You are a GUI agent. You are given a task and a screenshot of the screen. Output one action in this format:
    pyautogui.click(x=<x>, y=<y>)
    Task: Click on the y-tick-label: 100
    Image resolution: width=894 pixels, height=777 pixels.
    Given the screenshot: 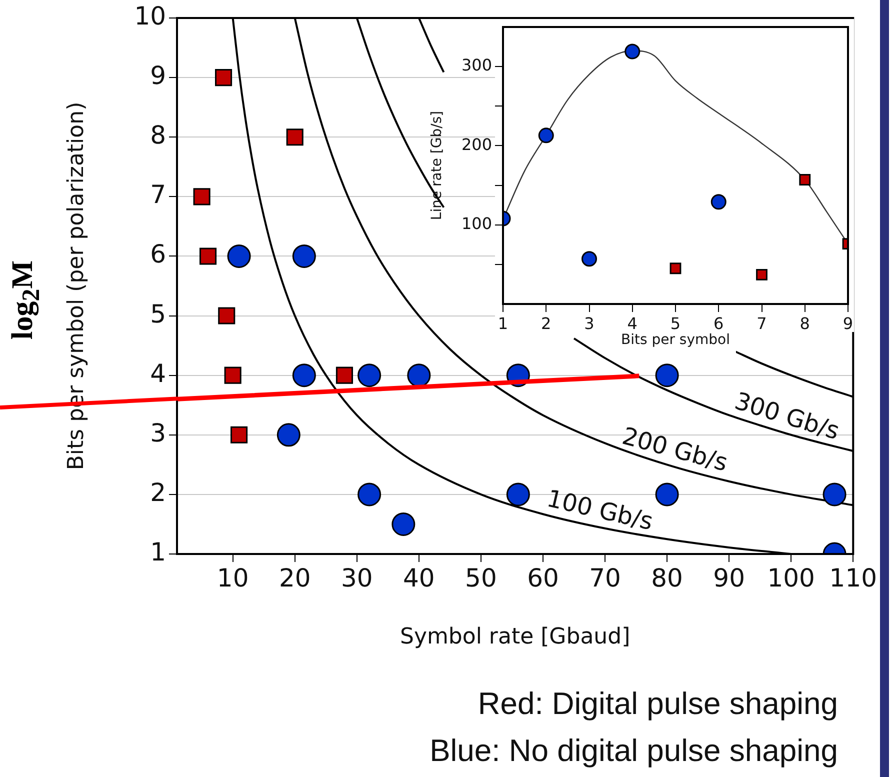 What is the action you would take?
    pyautogui.click(x=476, y=224)
    